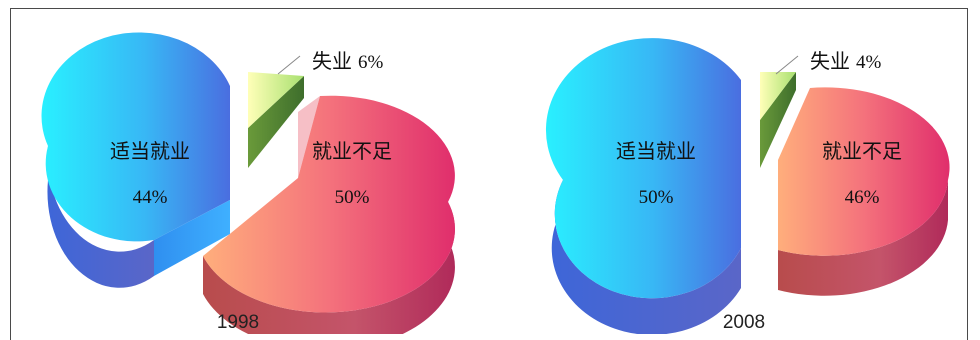 The height and width of the screenshot is (340, 980). Describe the element at coordinates (646, 257) in the screenshot. I see `slice-side-2008-adequate` at that location.